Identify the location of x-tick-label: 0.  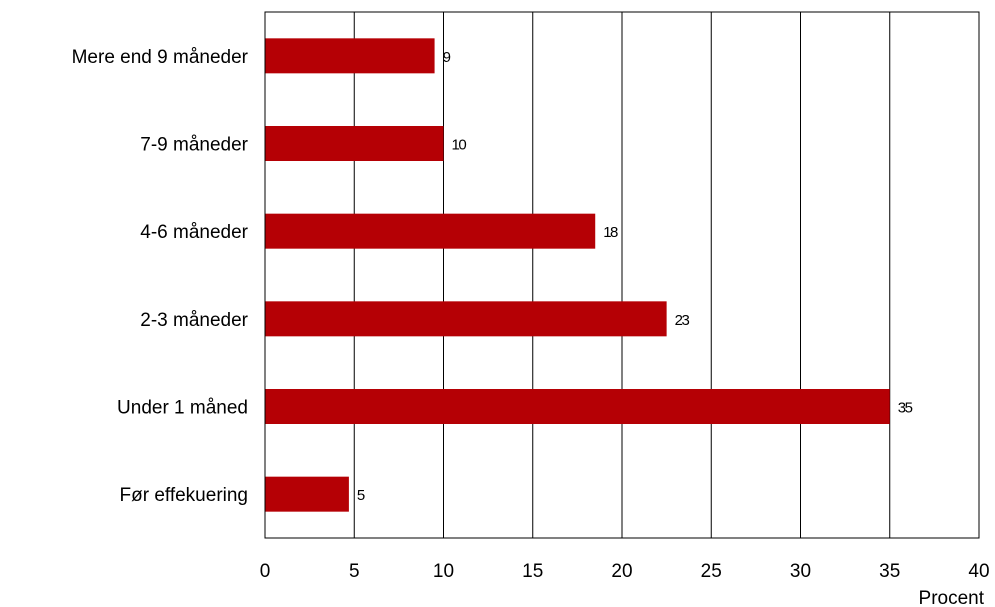
(265, 571).